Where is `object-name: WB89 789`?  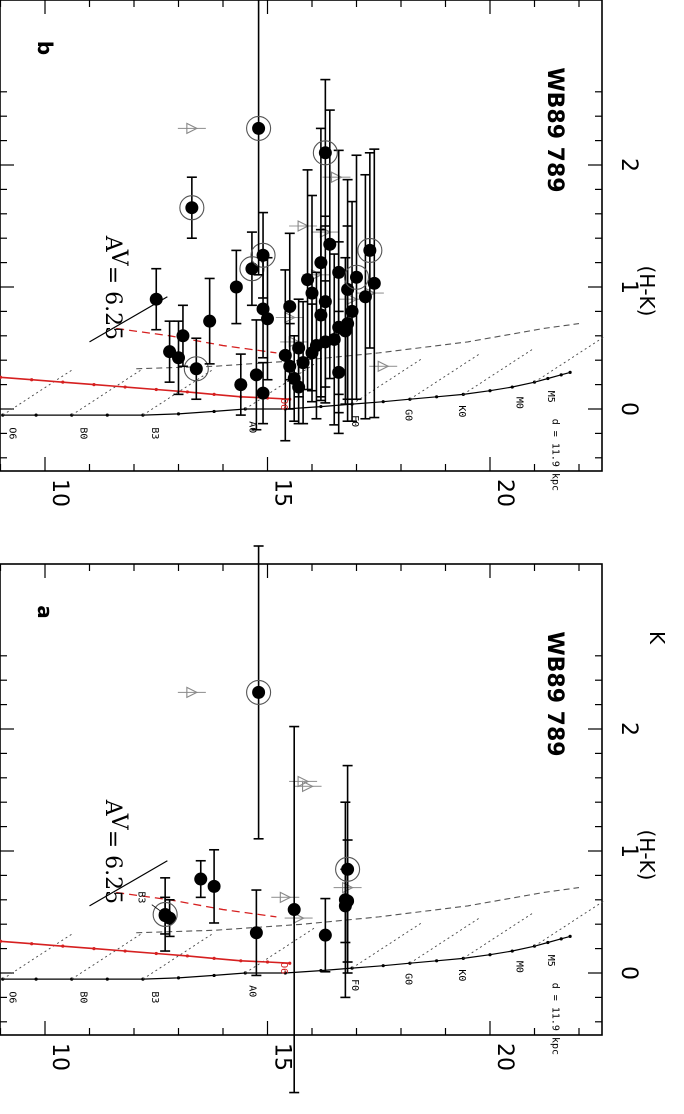
object-name: WB89 789 is located at coordinates (554, 129).